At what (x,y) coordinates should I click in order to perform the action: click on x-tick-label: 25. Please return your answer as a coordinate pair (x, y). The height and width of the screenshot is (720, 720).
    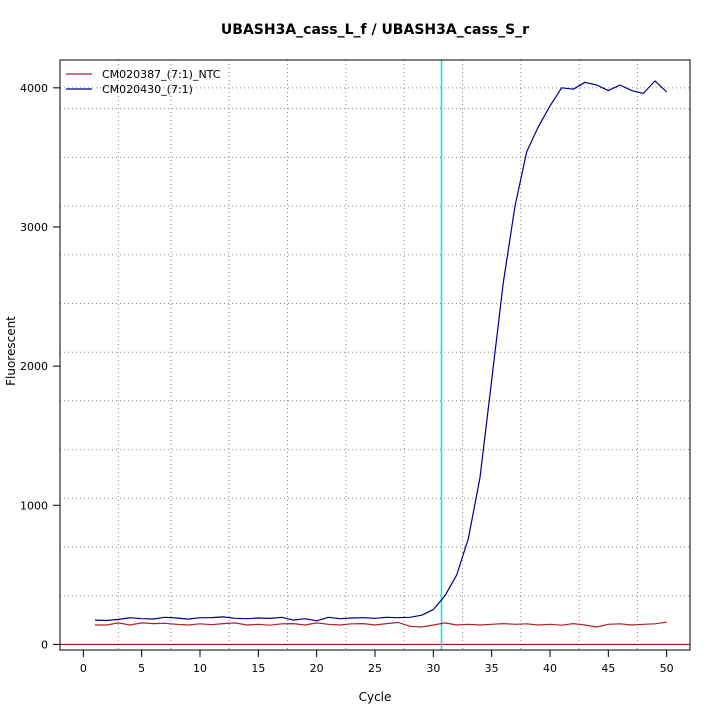
    Looking at the image, I should click on (375, 668).